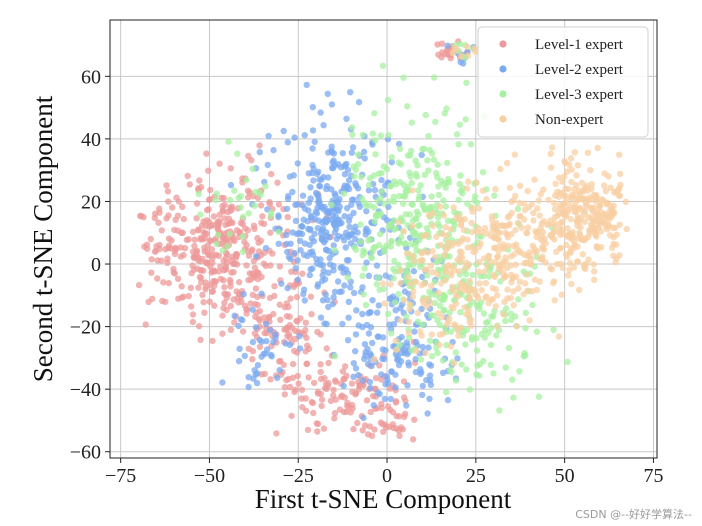 This screenshot has width=702, height=526. Describe the element at coordinates (579, 45) in the screenshot. I see `legend-label: Level-1 expert` at that location.